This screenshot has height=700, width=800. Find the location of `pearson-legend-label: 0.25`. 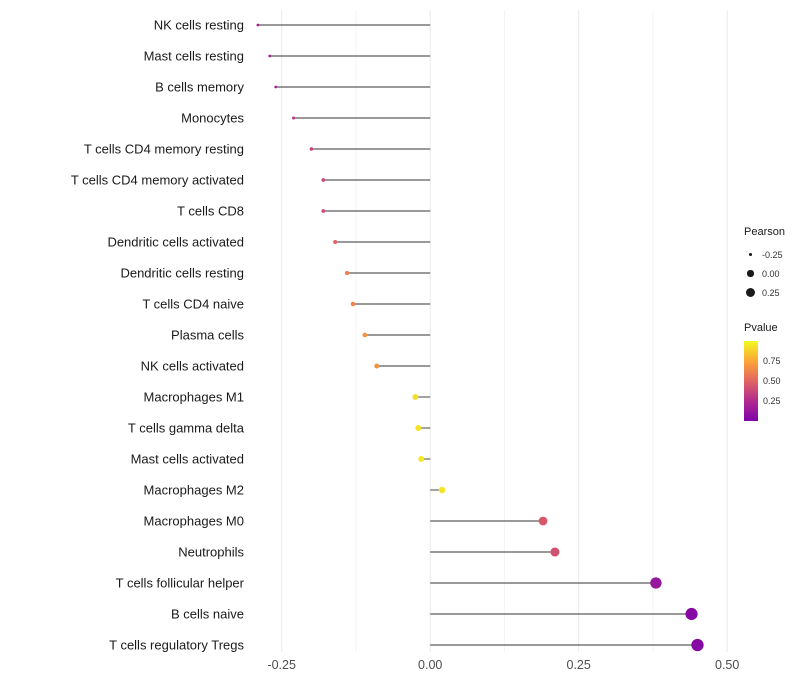

pearson-legend-label: 0.25 is located at coordinates (771, 292).